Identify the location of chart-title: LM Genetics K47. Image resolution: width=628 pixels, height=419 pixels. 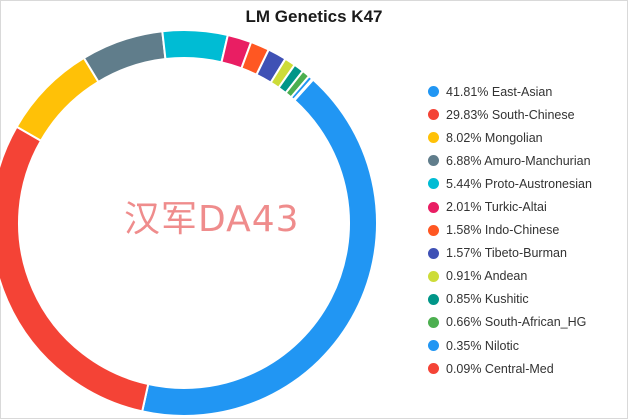
(314, 16).